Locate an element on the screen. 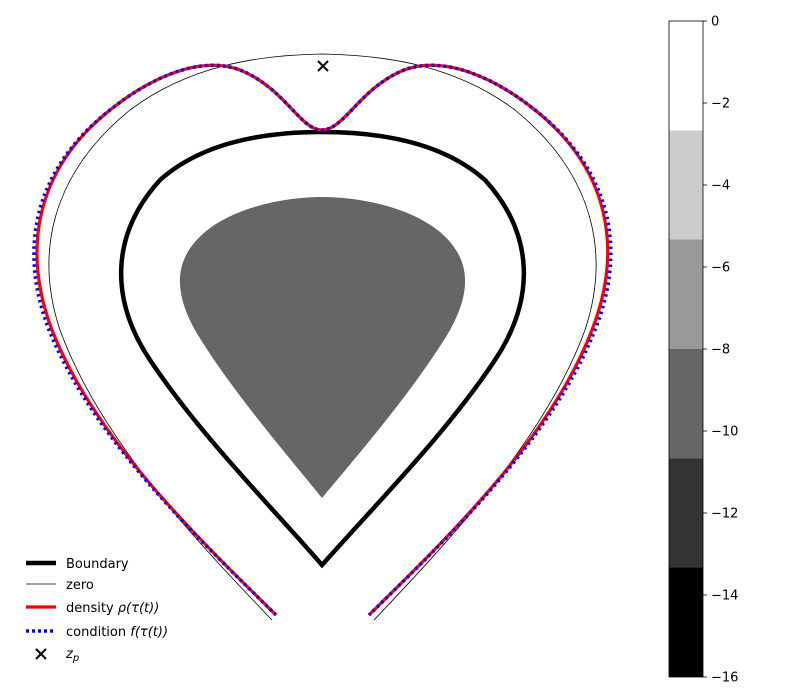  colorbar-tick-label: −8 is located at coordinates (720, 350).